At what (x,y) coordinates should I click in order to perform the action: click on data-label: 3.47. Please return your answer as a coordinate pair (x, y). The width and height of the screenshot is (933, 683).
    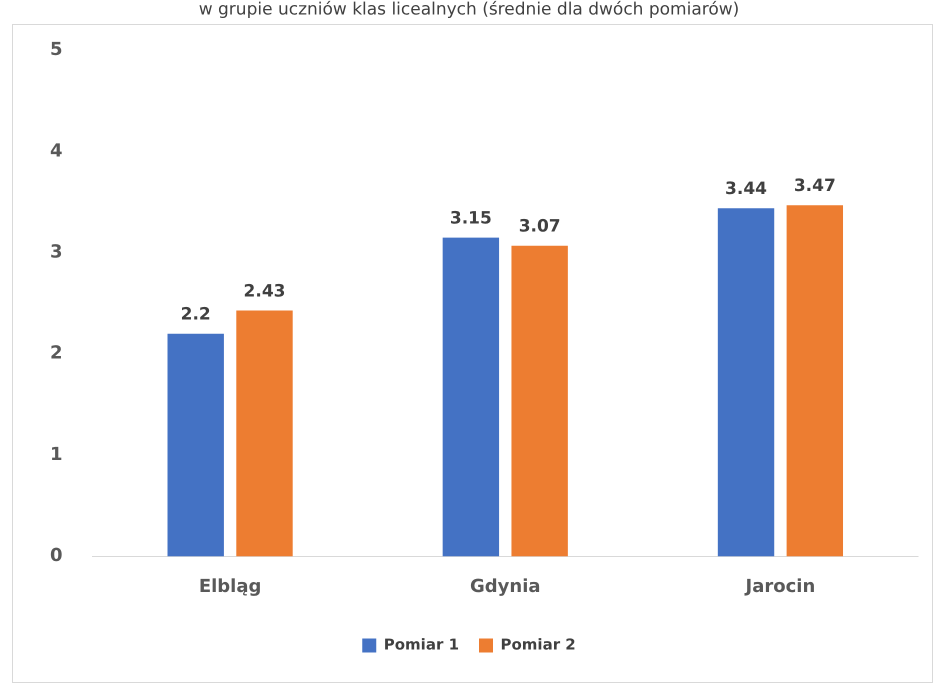
    Looking at the image, I should click on (815, 186).